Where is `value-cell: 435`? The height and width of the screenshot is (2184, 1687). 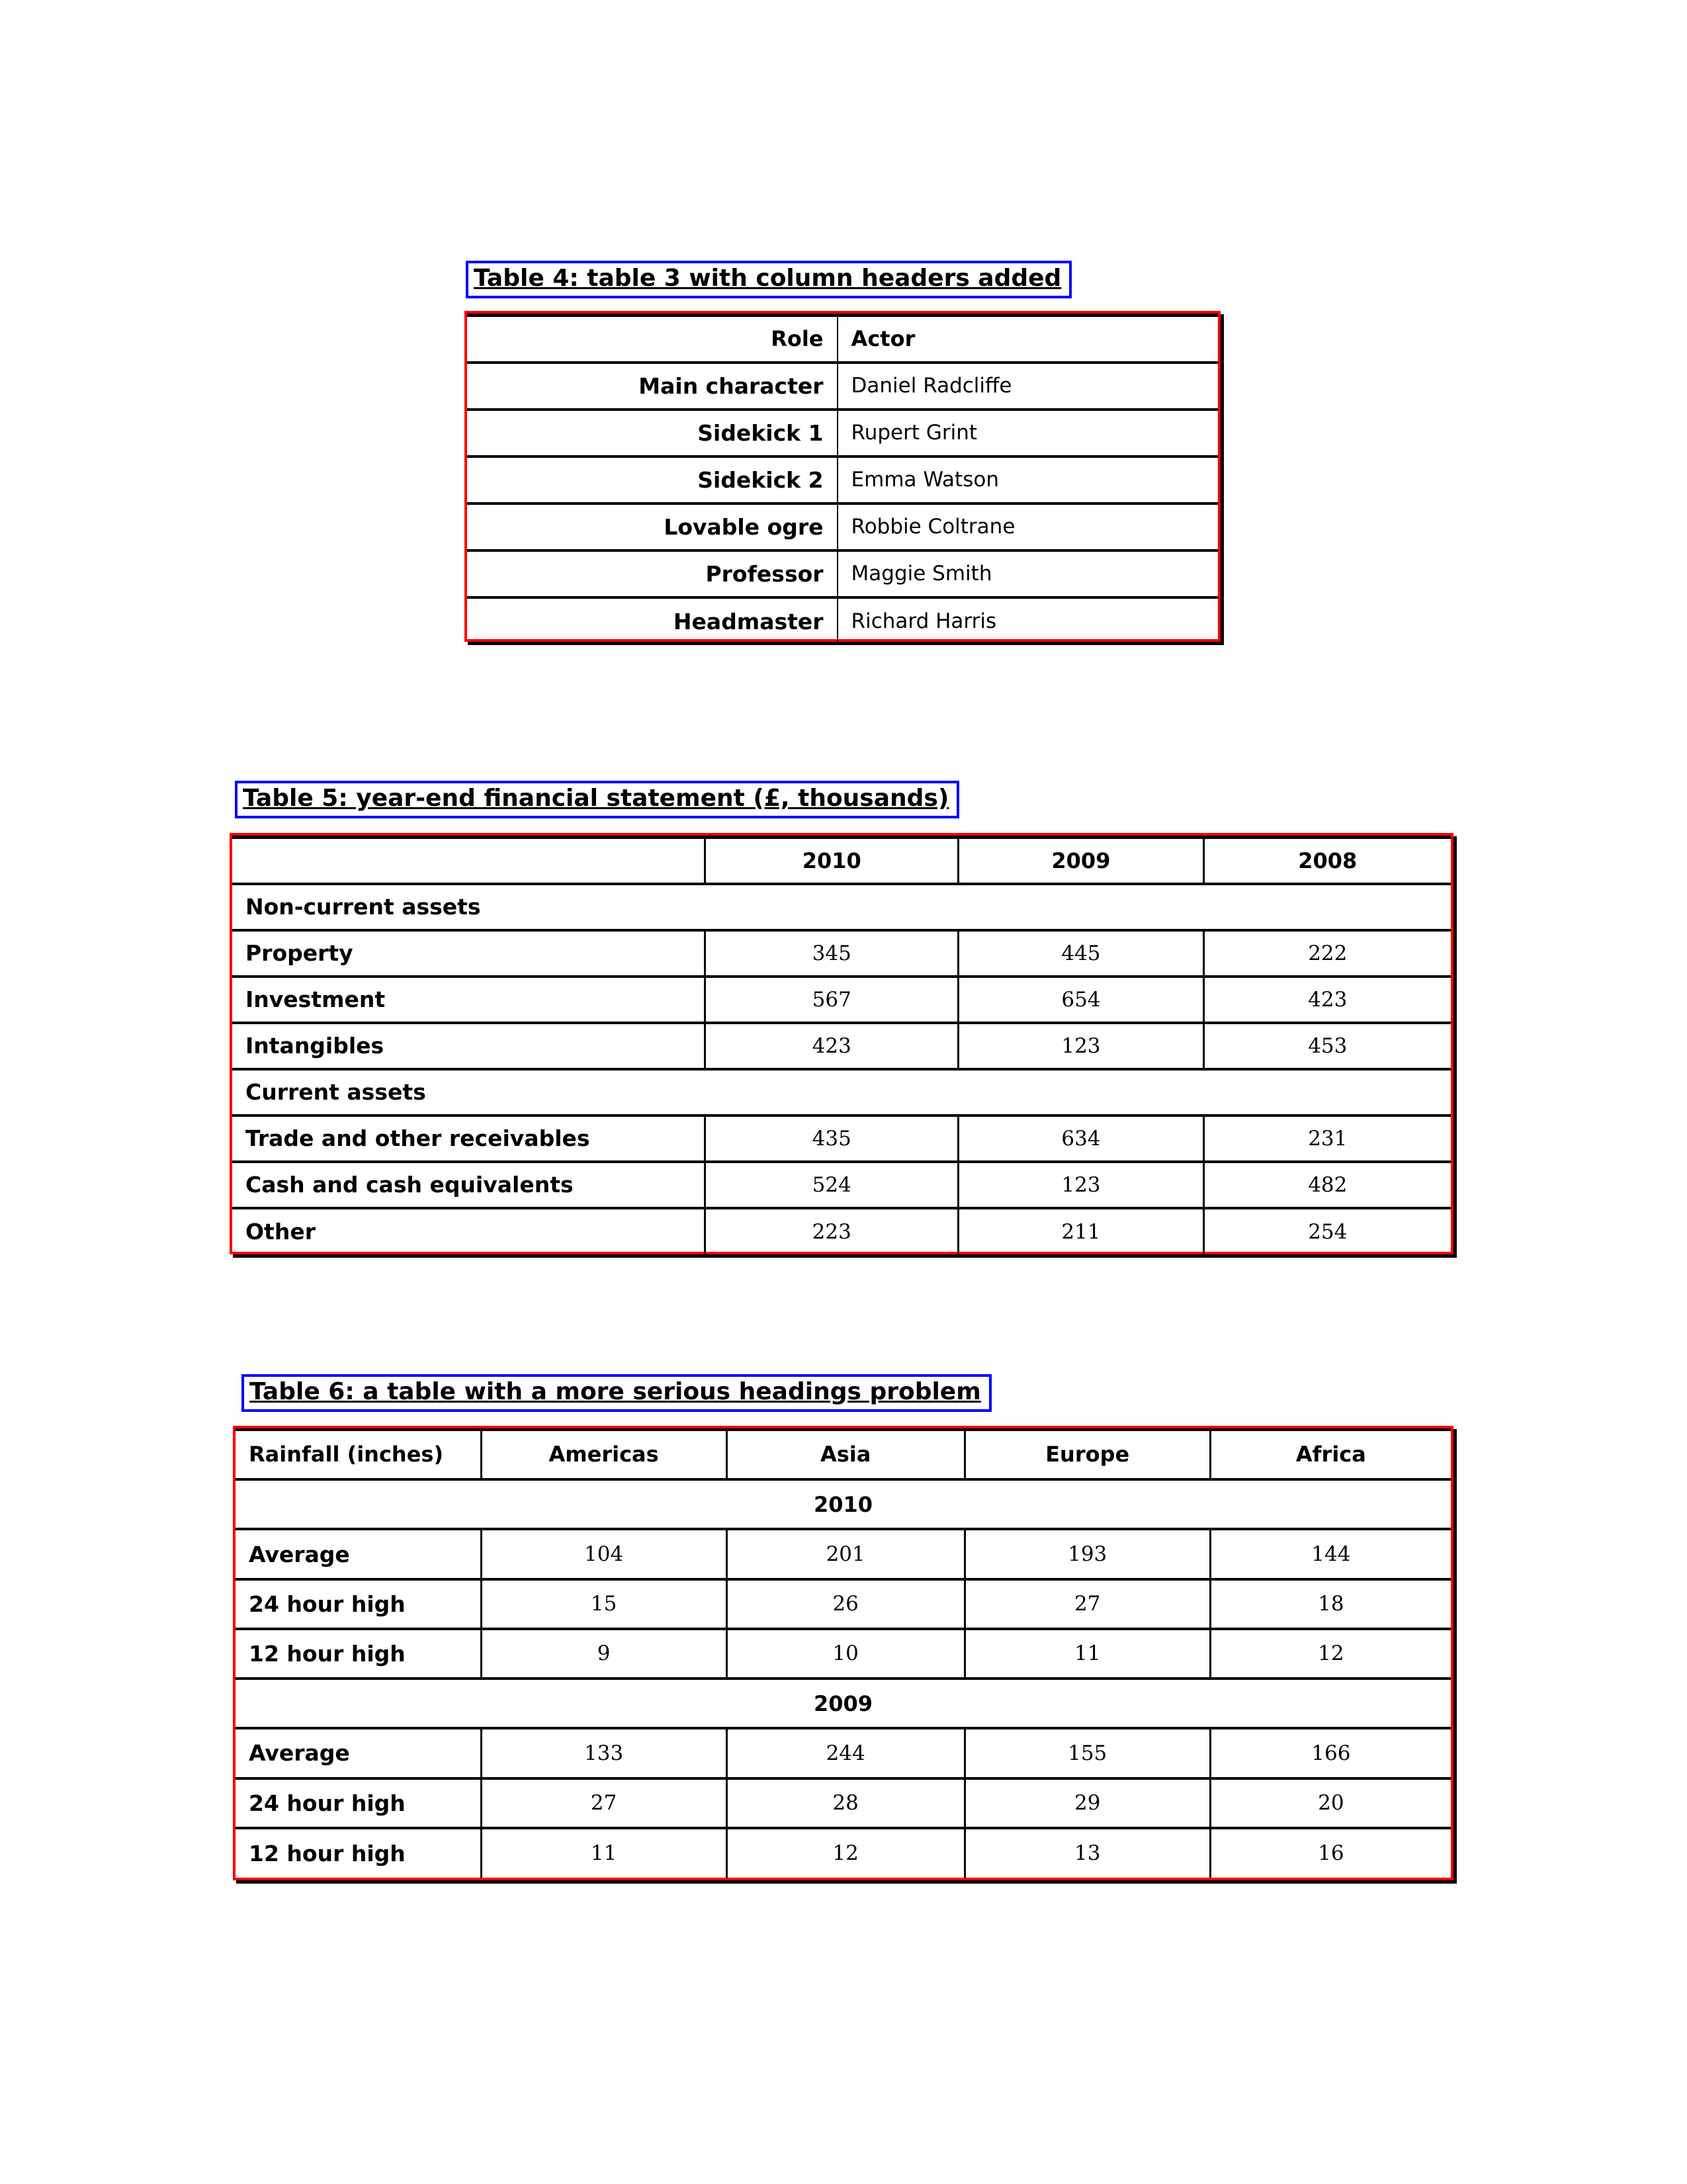
value-cell: 435 is located at coordinates (831, 1138).